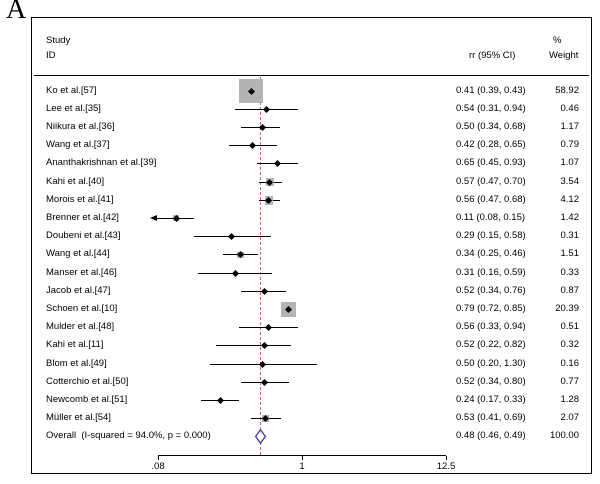  I want to click on weight-value: 0.31, so click(570, 236).